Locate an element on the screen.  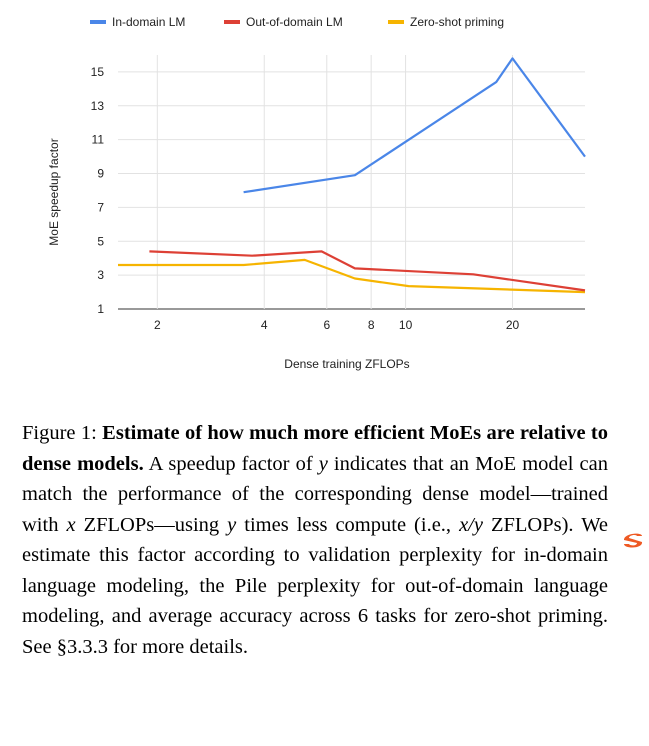
x-tick-label: 2 is located at coordinates (157, 325).